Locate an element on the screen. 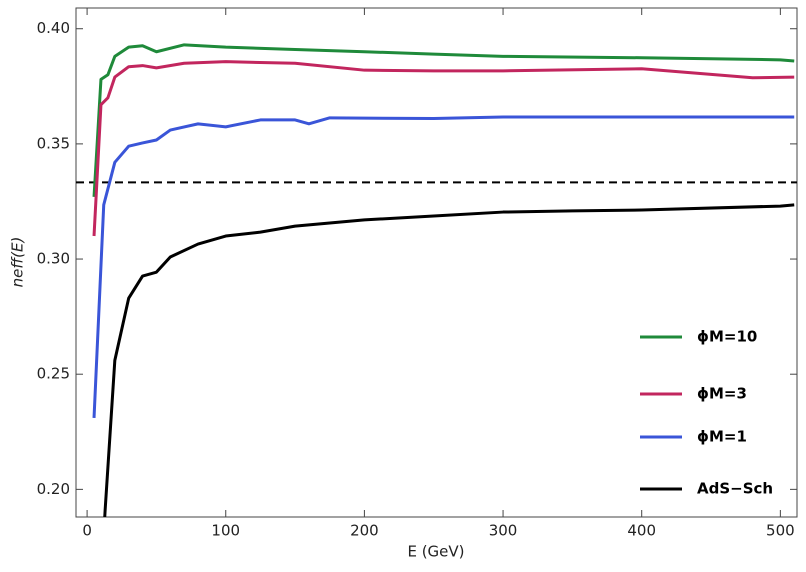 The height and width of the screenshot is (572, 806). x-axis-label: E (GeV) is located at coordinates (435, 552).